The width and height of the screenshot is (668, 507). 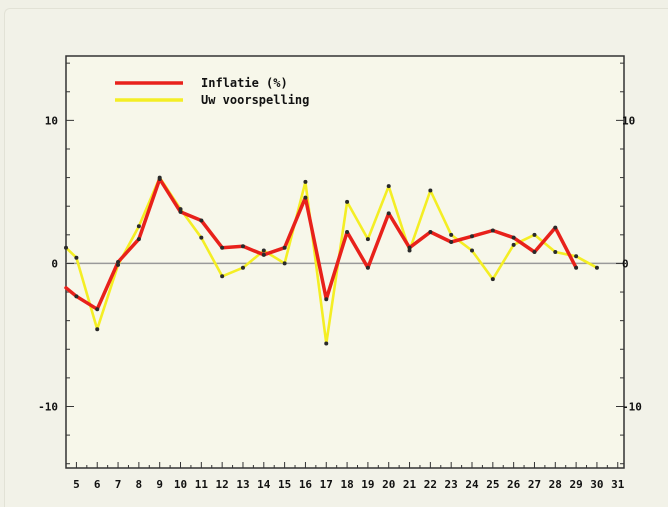 I want to click on x-tick-label: 6, so click(x=97, y=484).